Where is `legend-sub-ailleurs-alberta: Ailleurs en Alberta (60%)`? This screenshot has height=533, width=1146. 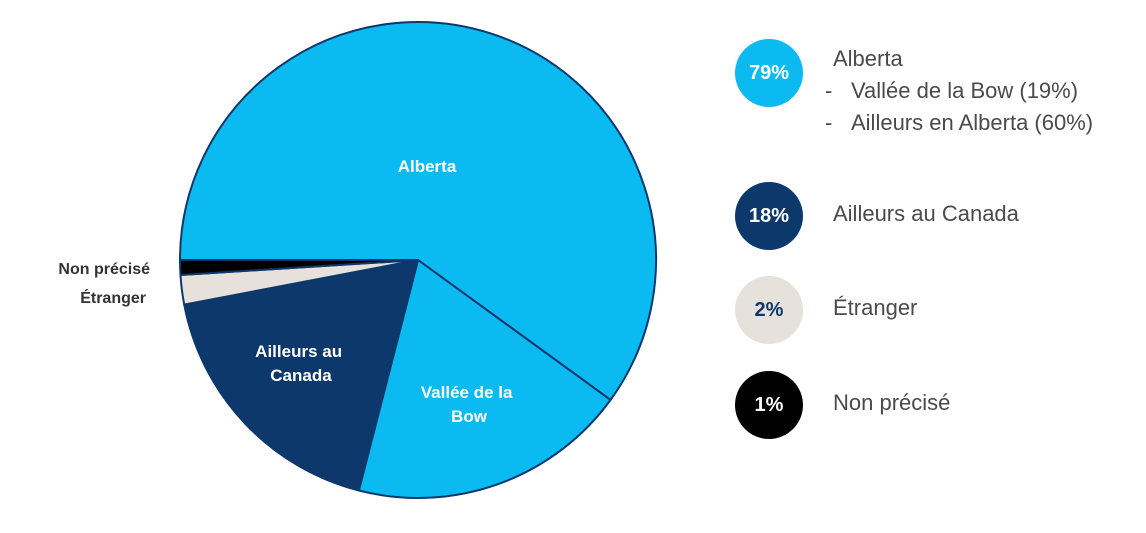
legend-sub-ailleurs-alberta: Ailleurs en Alberta (60%) is located at coordinates (959, 123).